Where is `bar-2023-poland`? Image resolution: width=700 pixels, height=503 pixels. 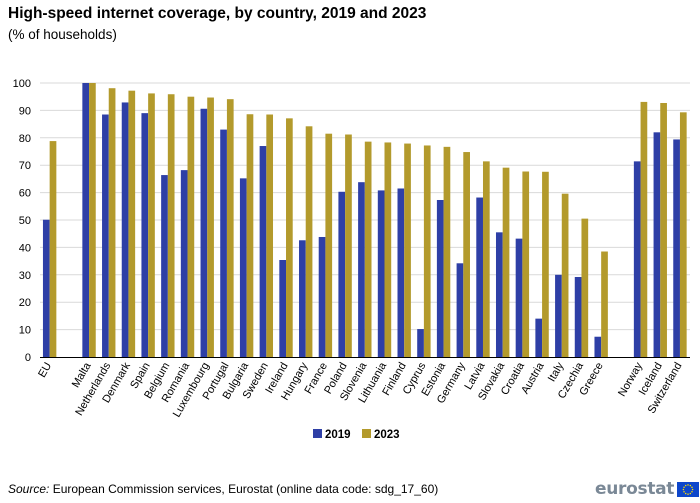 bar-2023-poland is located at coordinates (348, 245).